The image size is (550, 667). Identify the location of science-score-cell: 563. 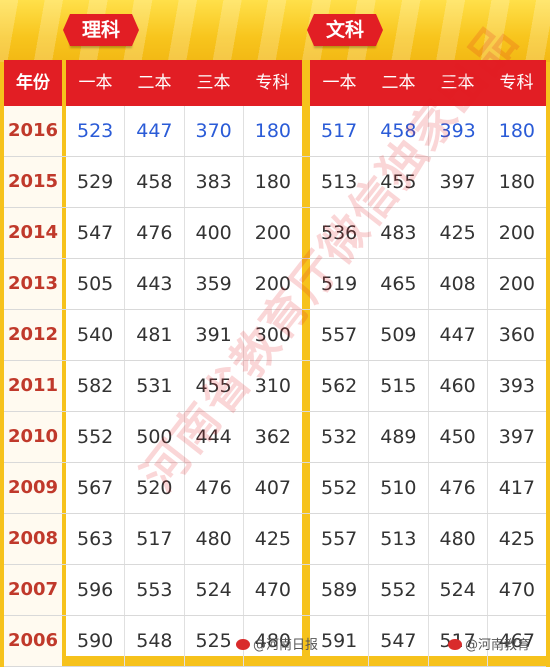
(96, 539).